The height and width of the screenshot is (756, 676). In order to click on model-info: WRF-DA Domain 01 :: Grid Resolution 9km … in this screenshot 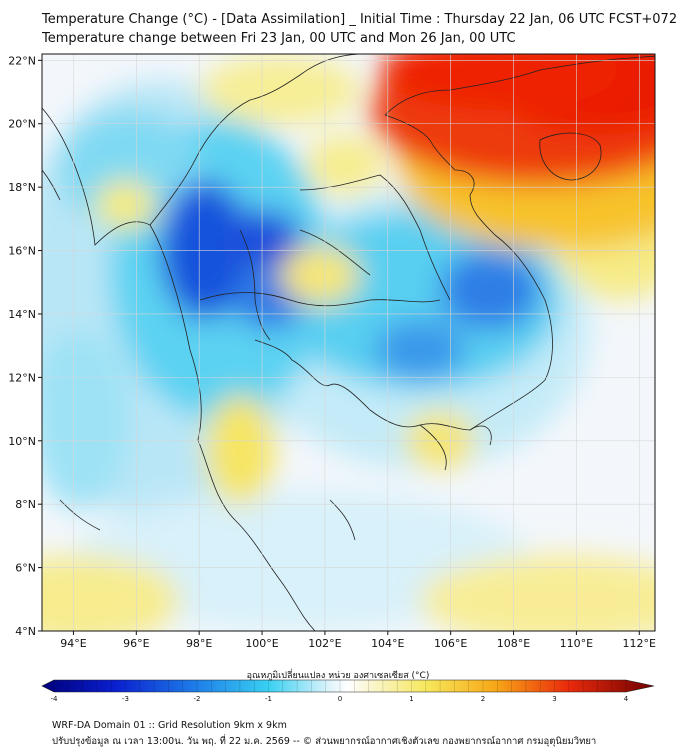, I will do `click(169, 725)`.